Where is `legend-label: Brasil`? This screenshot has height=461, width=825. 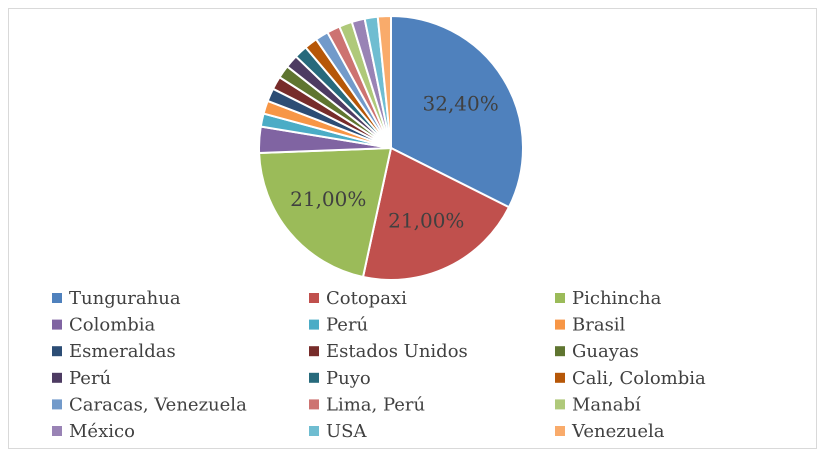 legend-label: Brasil is located at coordinates (599, 325).